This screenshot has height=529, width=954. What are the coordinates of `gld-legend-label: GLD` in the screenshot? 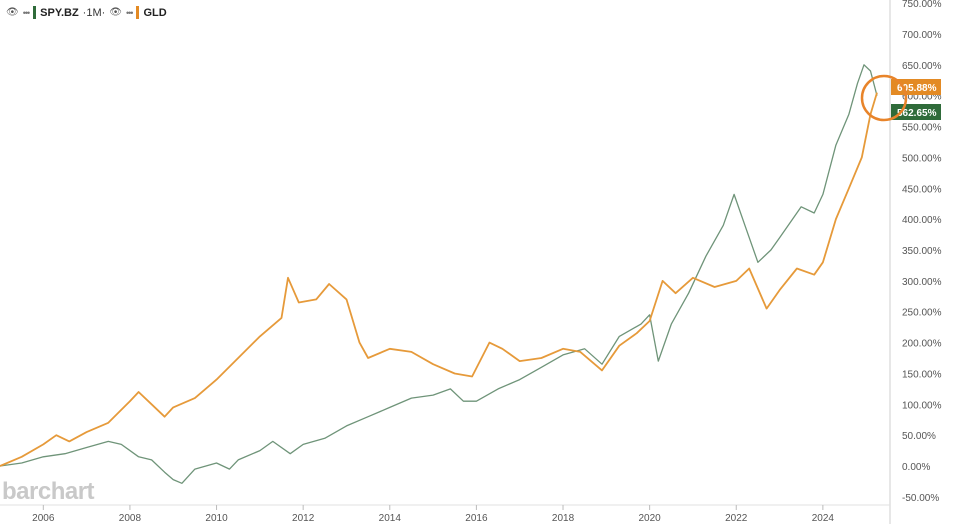 It's located at (155, 12).